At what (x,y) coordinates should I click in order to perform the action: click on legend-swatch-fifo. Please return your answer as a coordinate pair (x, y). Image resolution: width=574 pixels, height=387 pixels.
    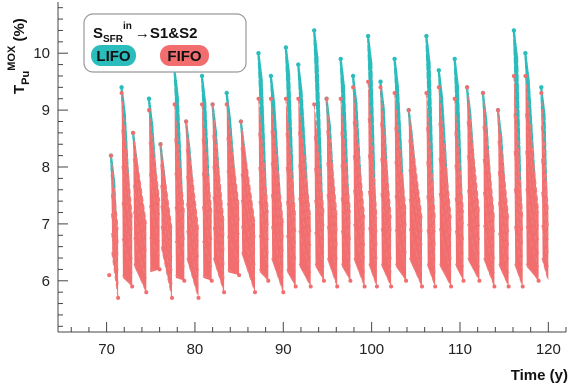
    Looking at the image, I should click on (184, 55).